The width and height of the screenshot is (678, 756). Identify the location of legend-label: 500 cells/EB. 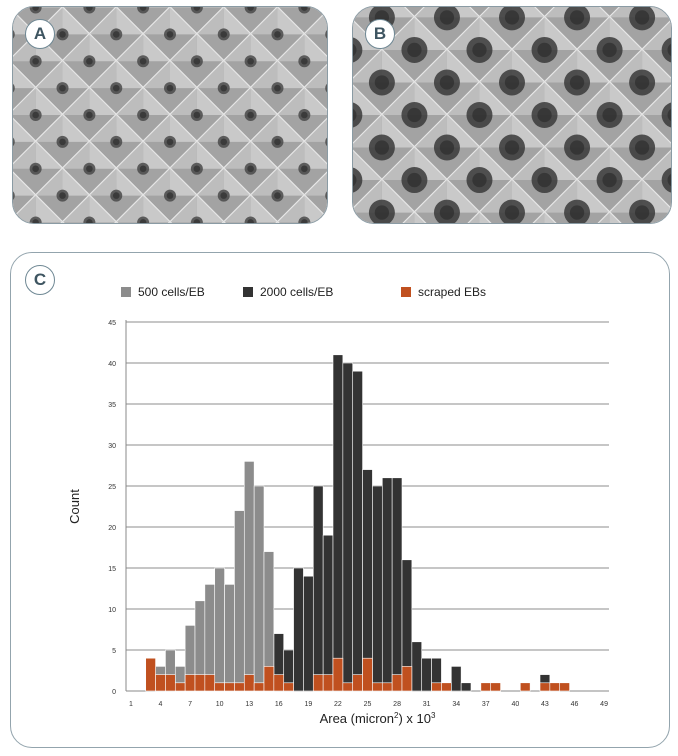
(171, 292).